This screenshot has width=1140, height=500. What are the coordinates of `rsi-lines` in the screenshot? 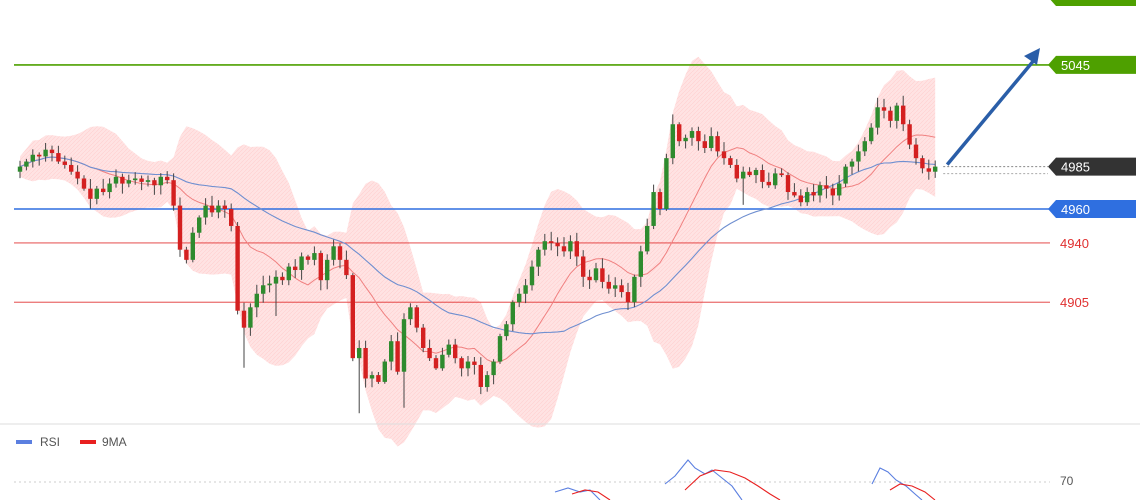 It's located at (745, 479).